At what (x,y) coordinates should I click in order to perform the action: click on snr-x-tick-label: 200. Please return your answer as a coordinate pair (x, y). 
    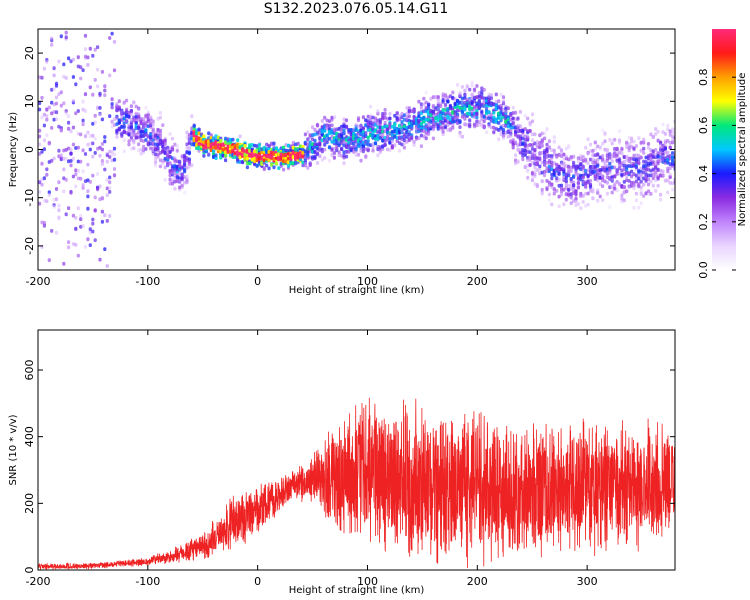
    Looking at the image, I should click on (477, 581).